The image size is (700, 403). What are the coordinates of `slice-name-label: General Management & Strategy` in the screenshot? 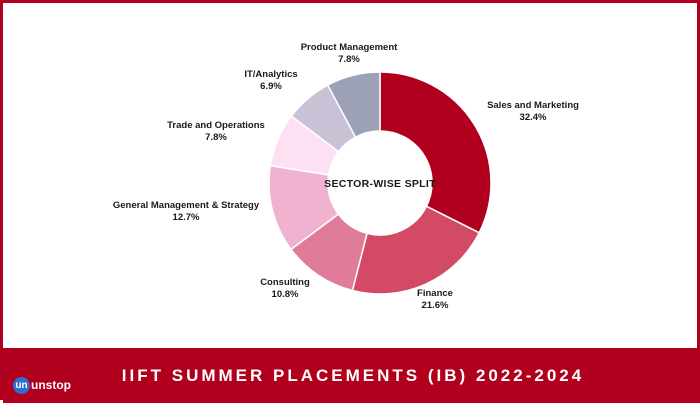 It's located at (186, 205).